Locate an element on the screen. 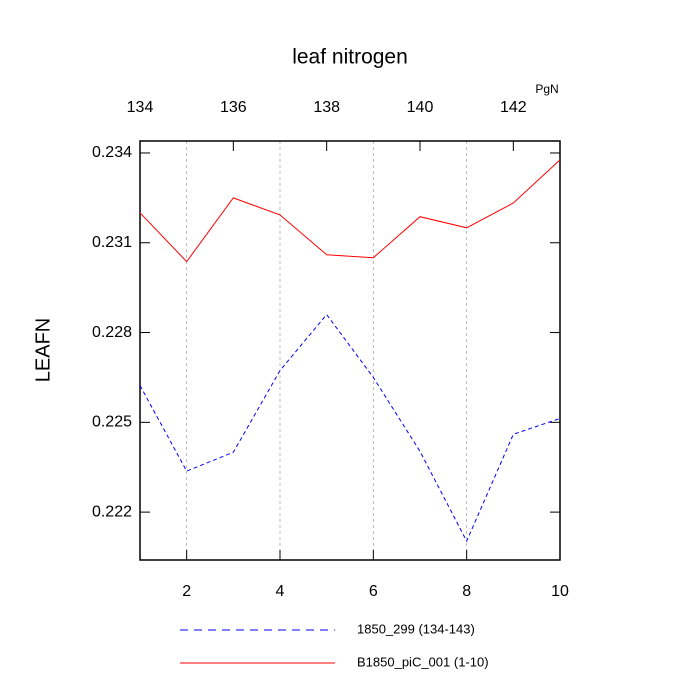 This screenshot has width=700, height=700. x-tick-label: 10 is located at coordinates (560, 591).